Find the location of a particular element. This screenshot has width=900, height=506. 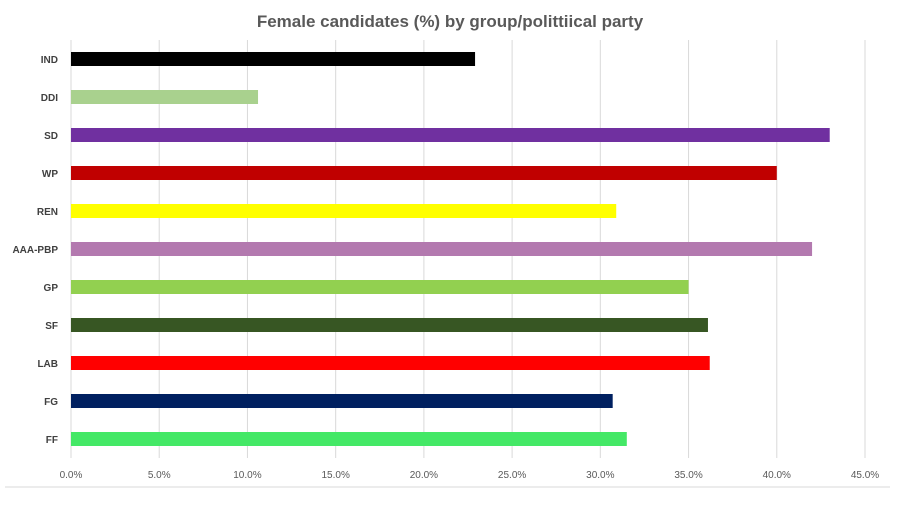

category-label: DDI is located at coordinates (49, 98).